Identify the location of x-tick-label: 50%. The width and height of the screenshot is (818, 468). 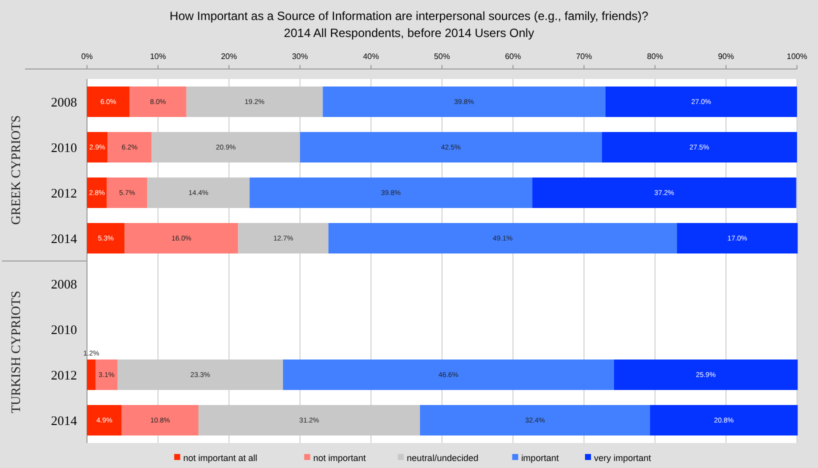
(442, 56).